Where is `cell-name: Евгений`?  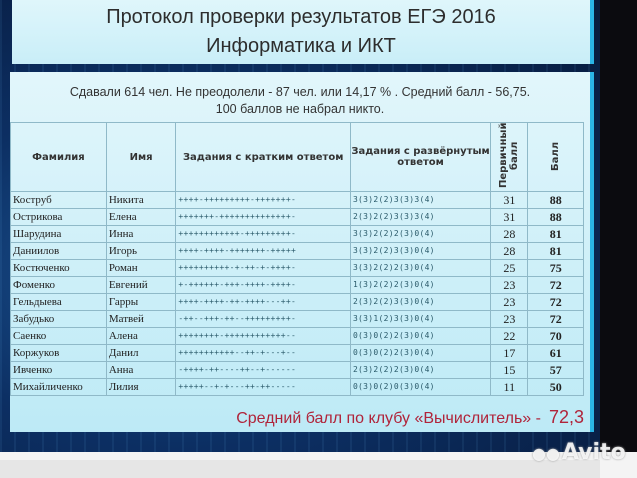
cell-name: Евгений is located at coordinates (141, 285).